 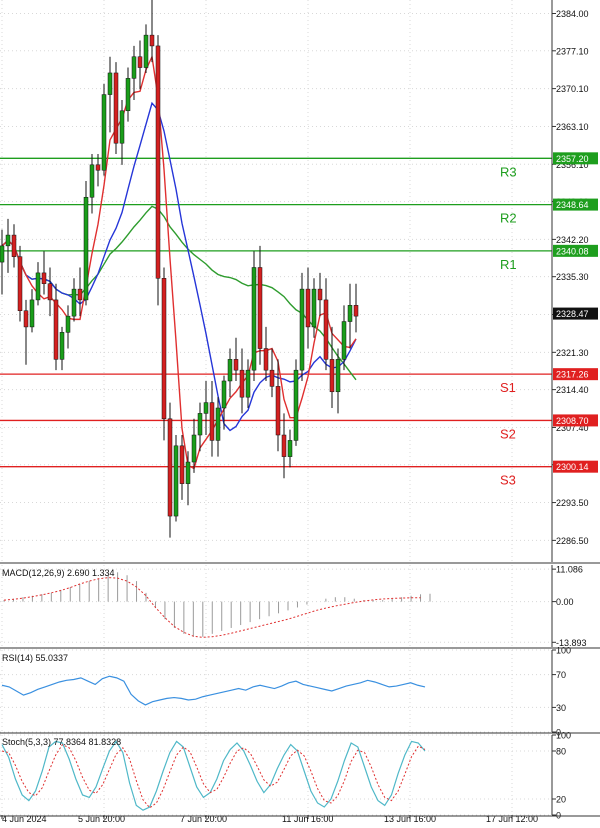 I want to click on price-tick-label: 2377.10, so click(x=572, y=51).